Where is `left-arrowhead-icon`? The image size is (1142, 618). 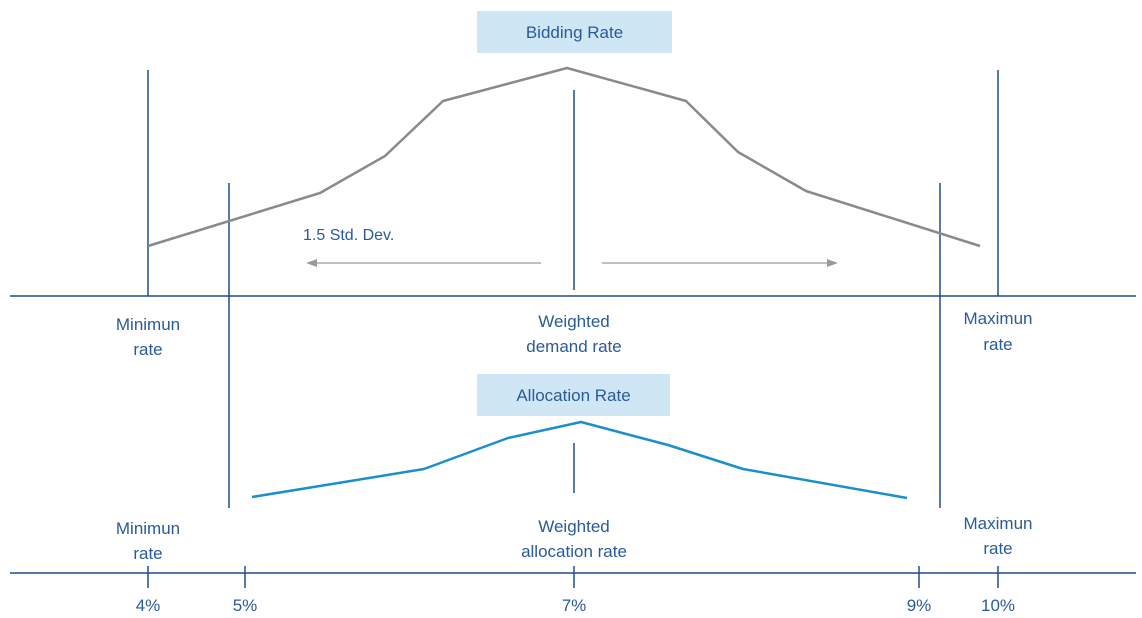
left-arrowhead-icon is located at coordinates (311, 263).